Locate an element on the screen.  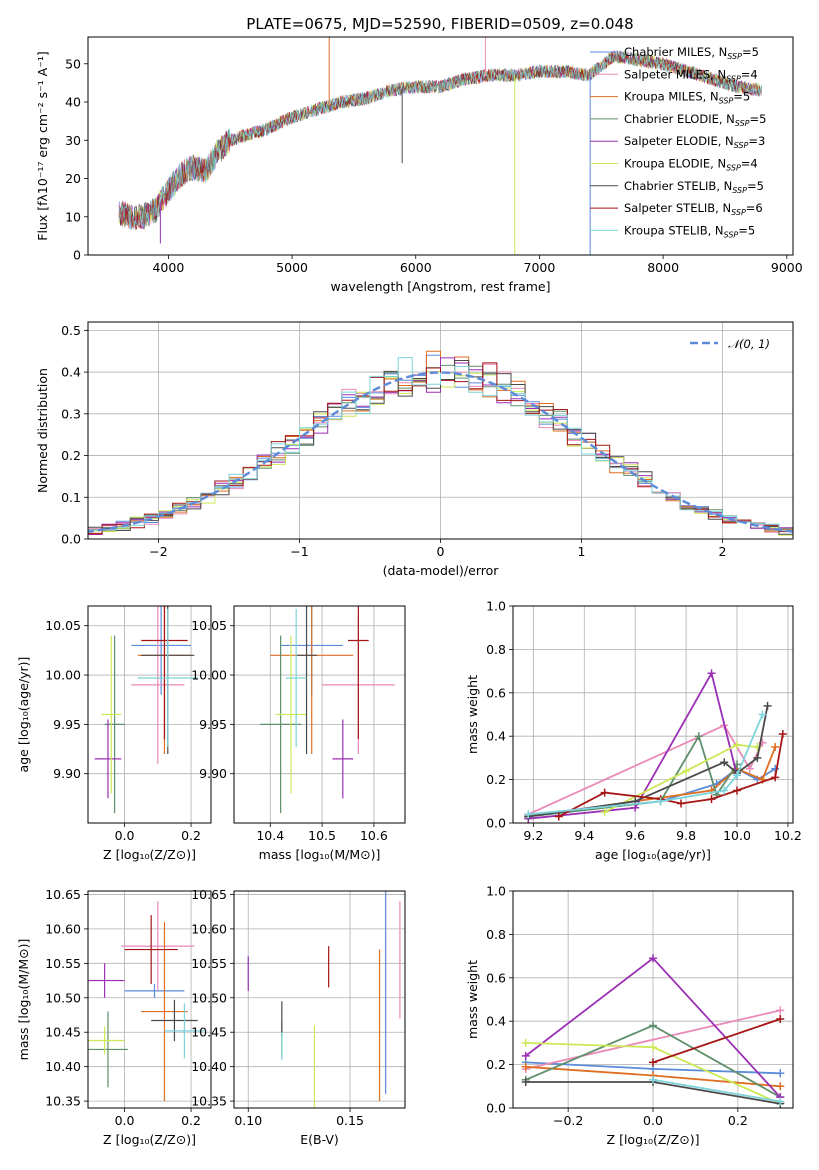
mw-age-plot-area is located at coordinates (655, 746).